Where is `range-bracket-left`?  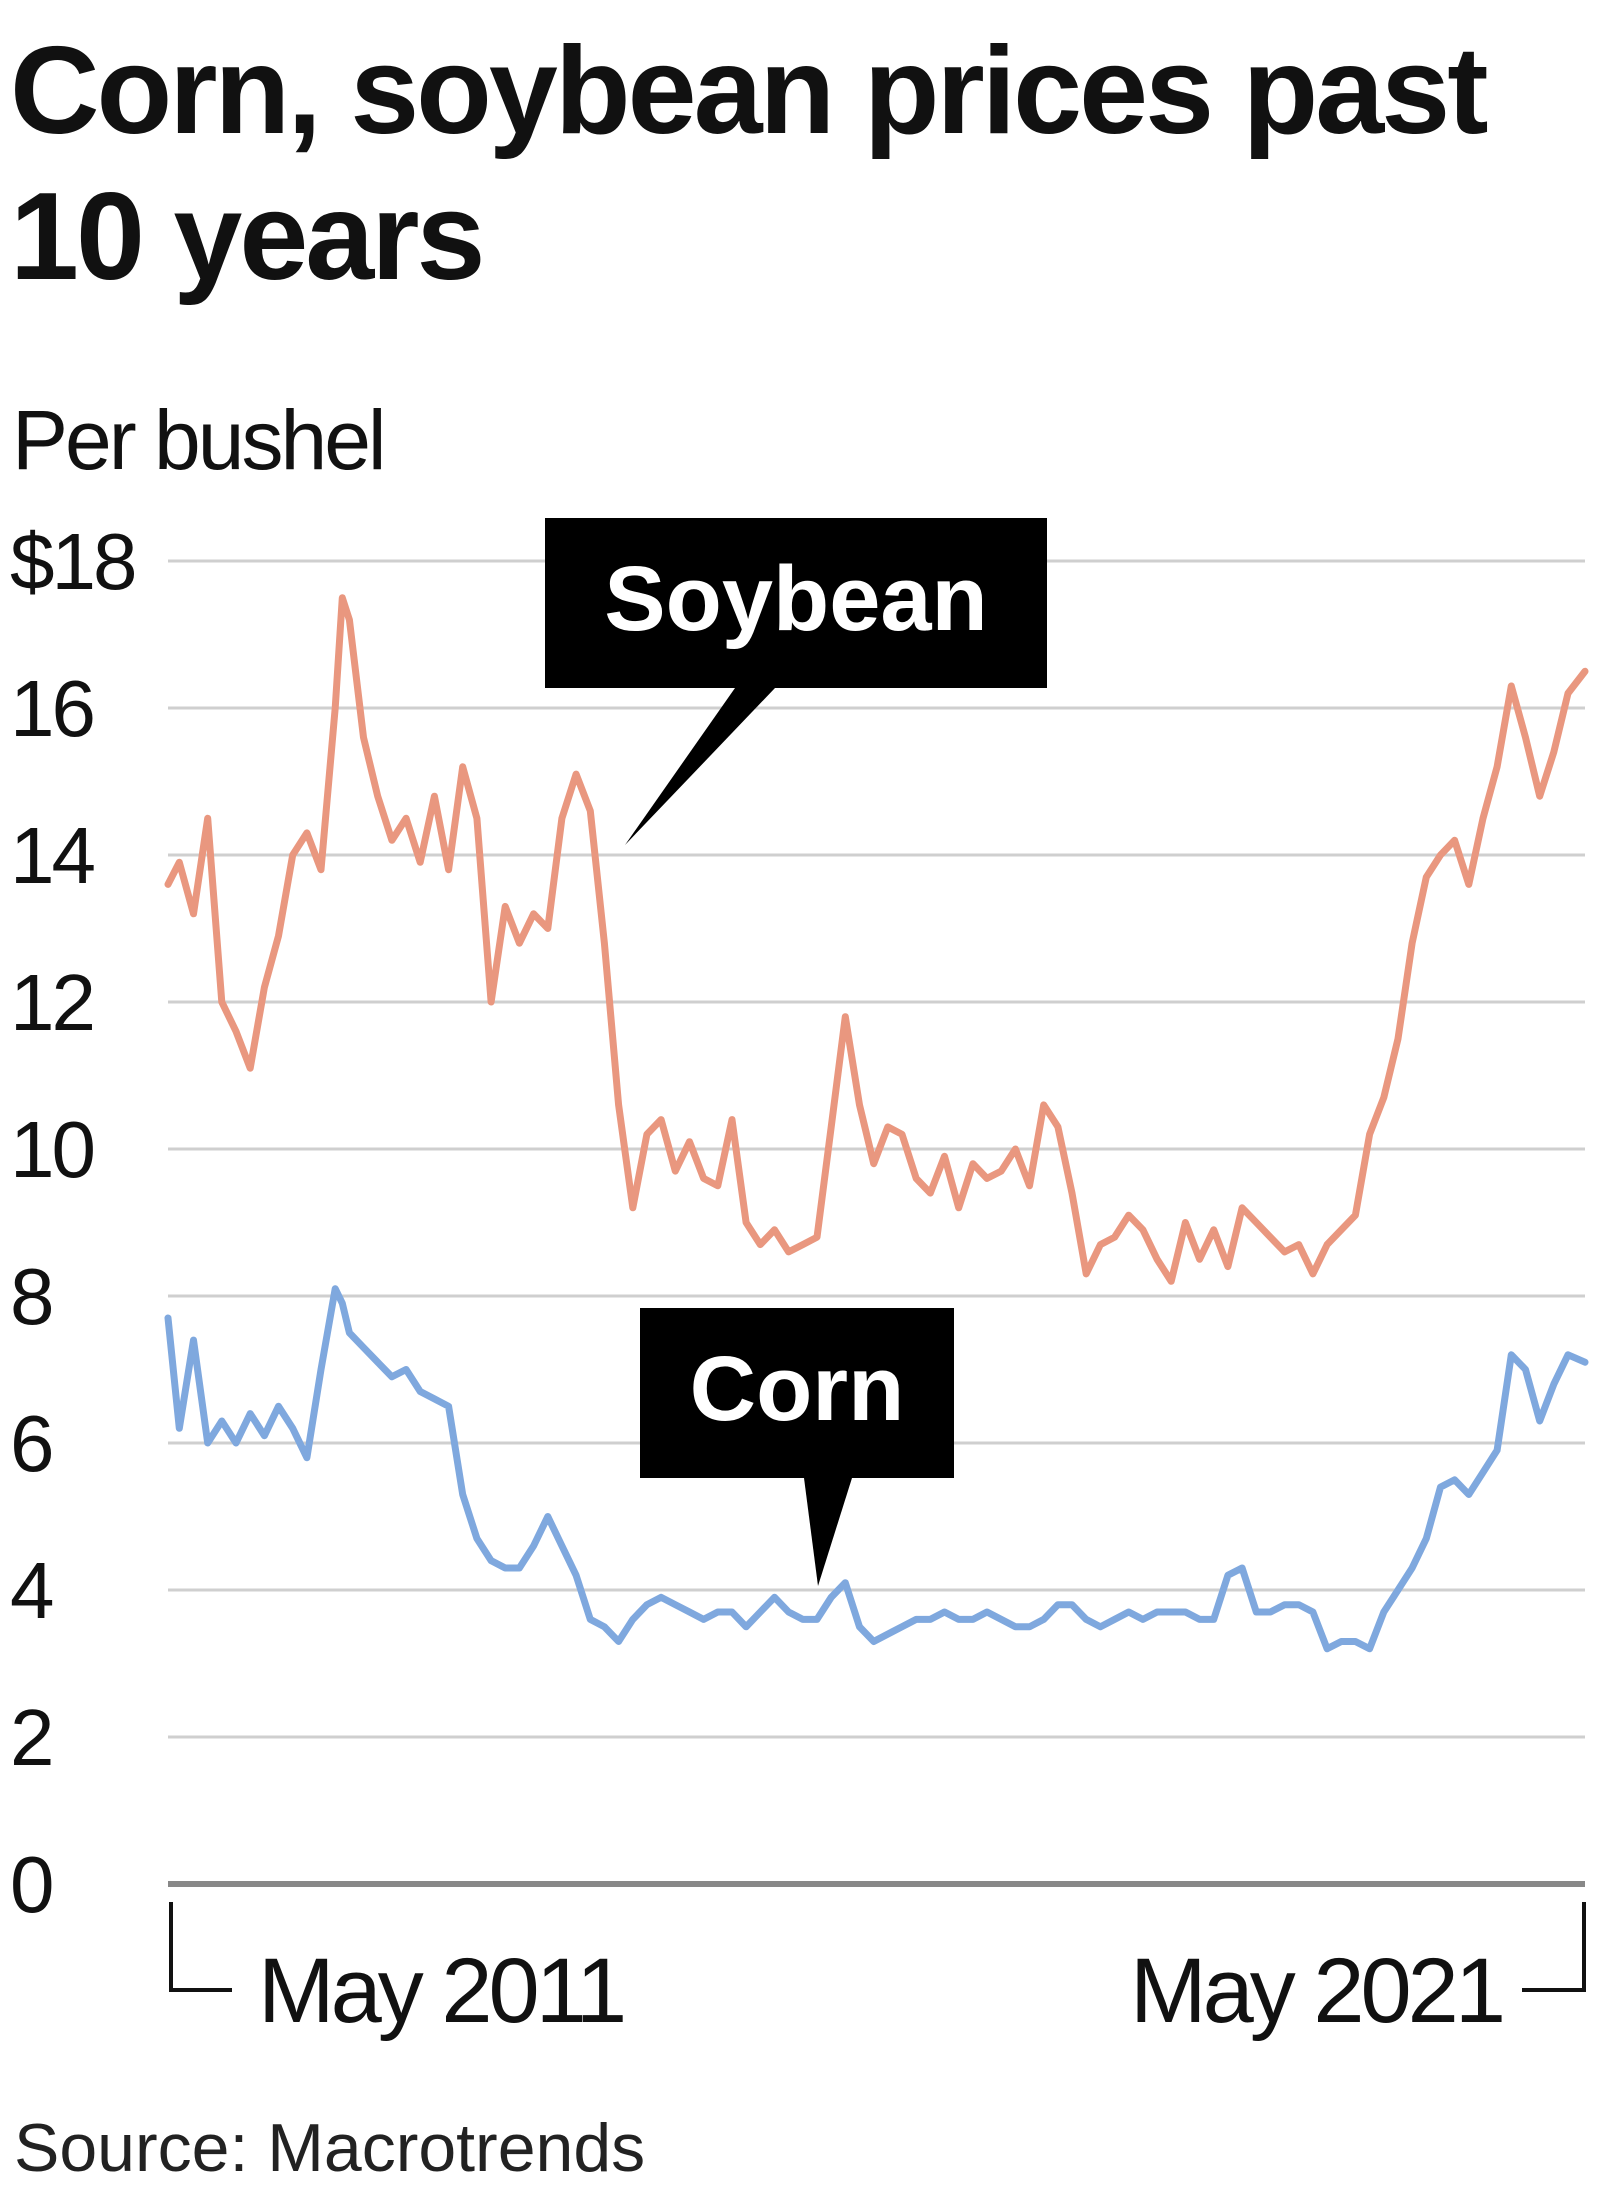
range-bracket-left is located at coordinates (200, 1947).